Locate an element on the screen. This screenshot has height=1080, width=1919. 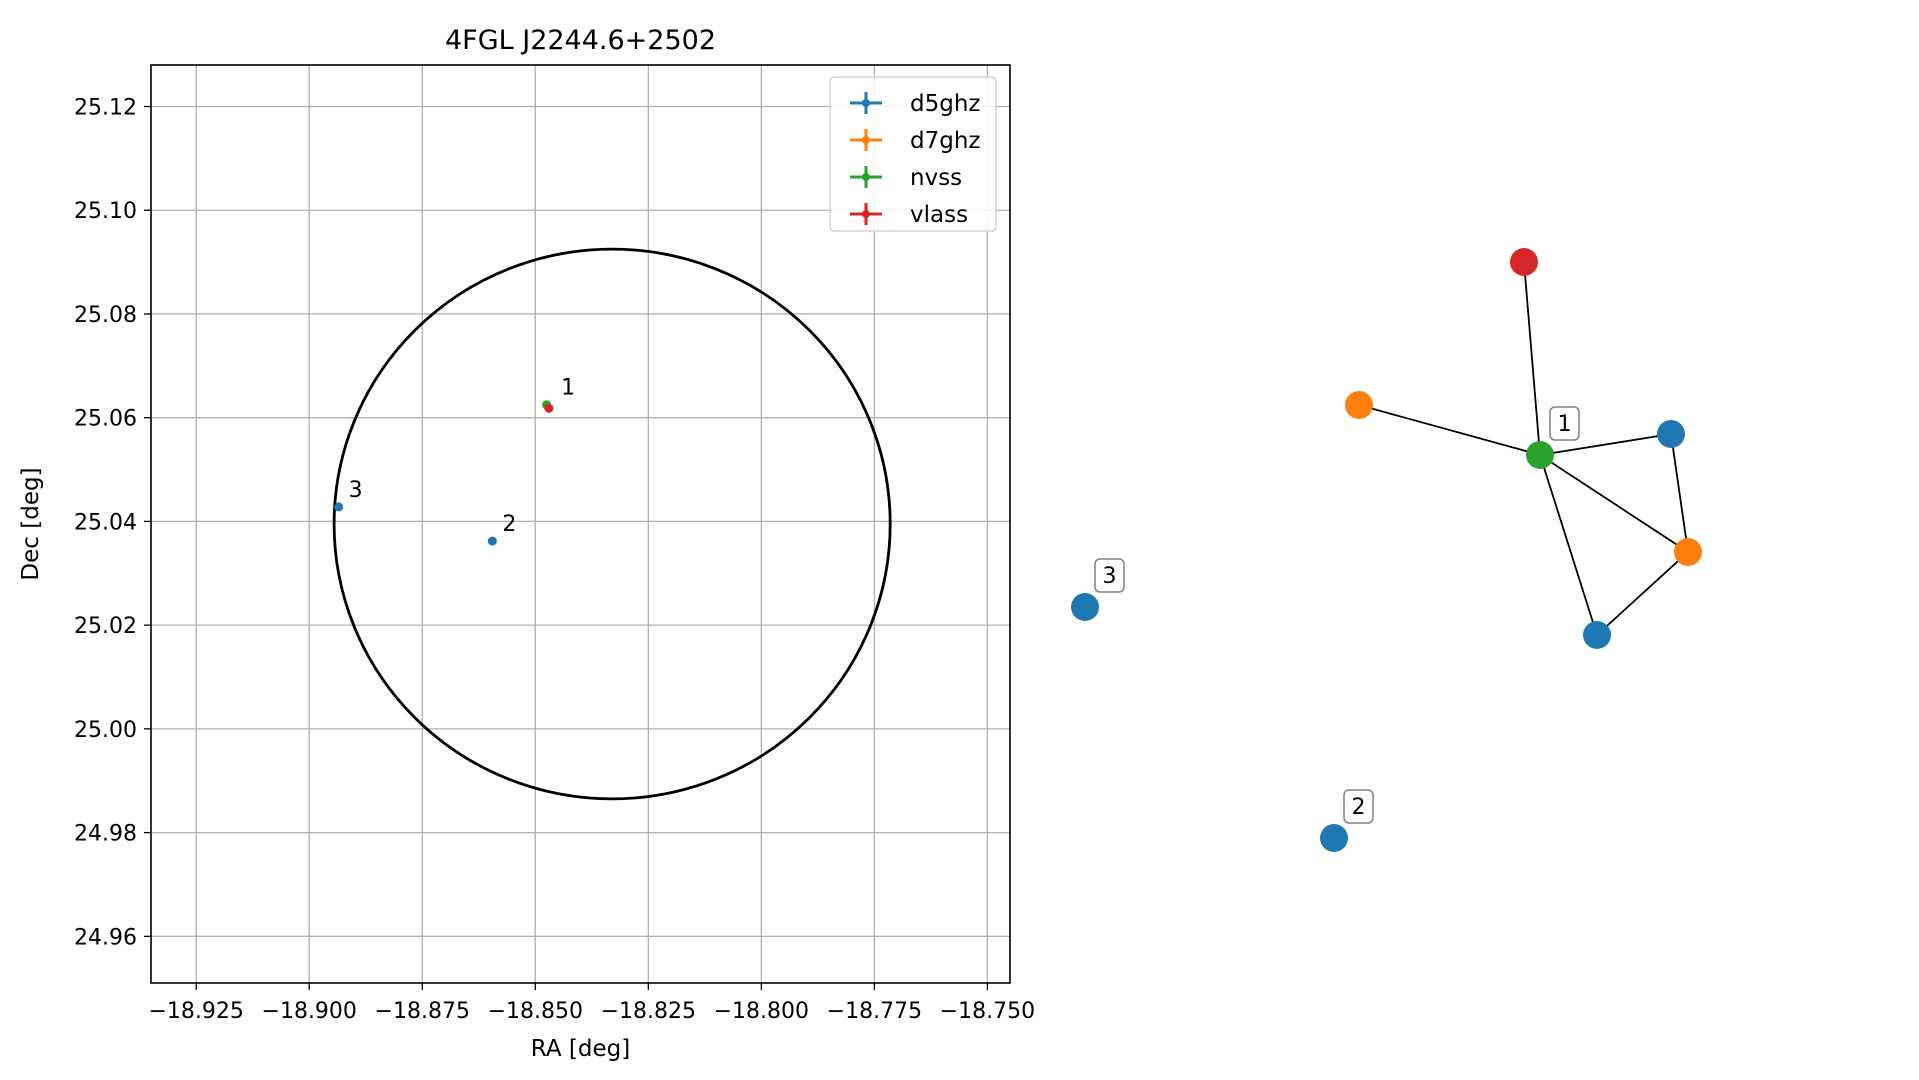
y-tick-label: 25.02 is located at coordinates (105, 626).